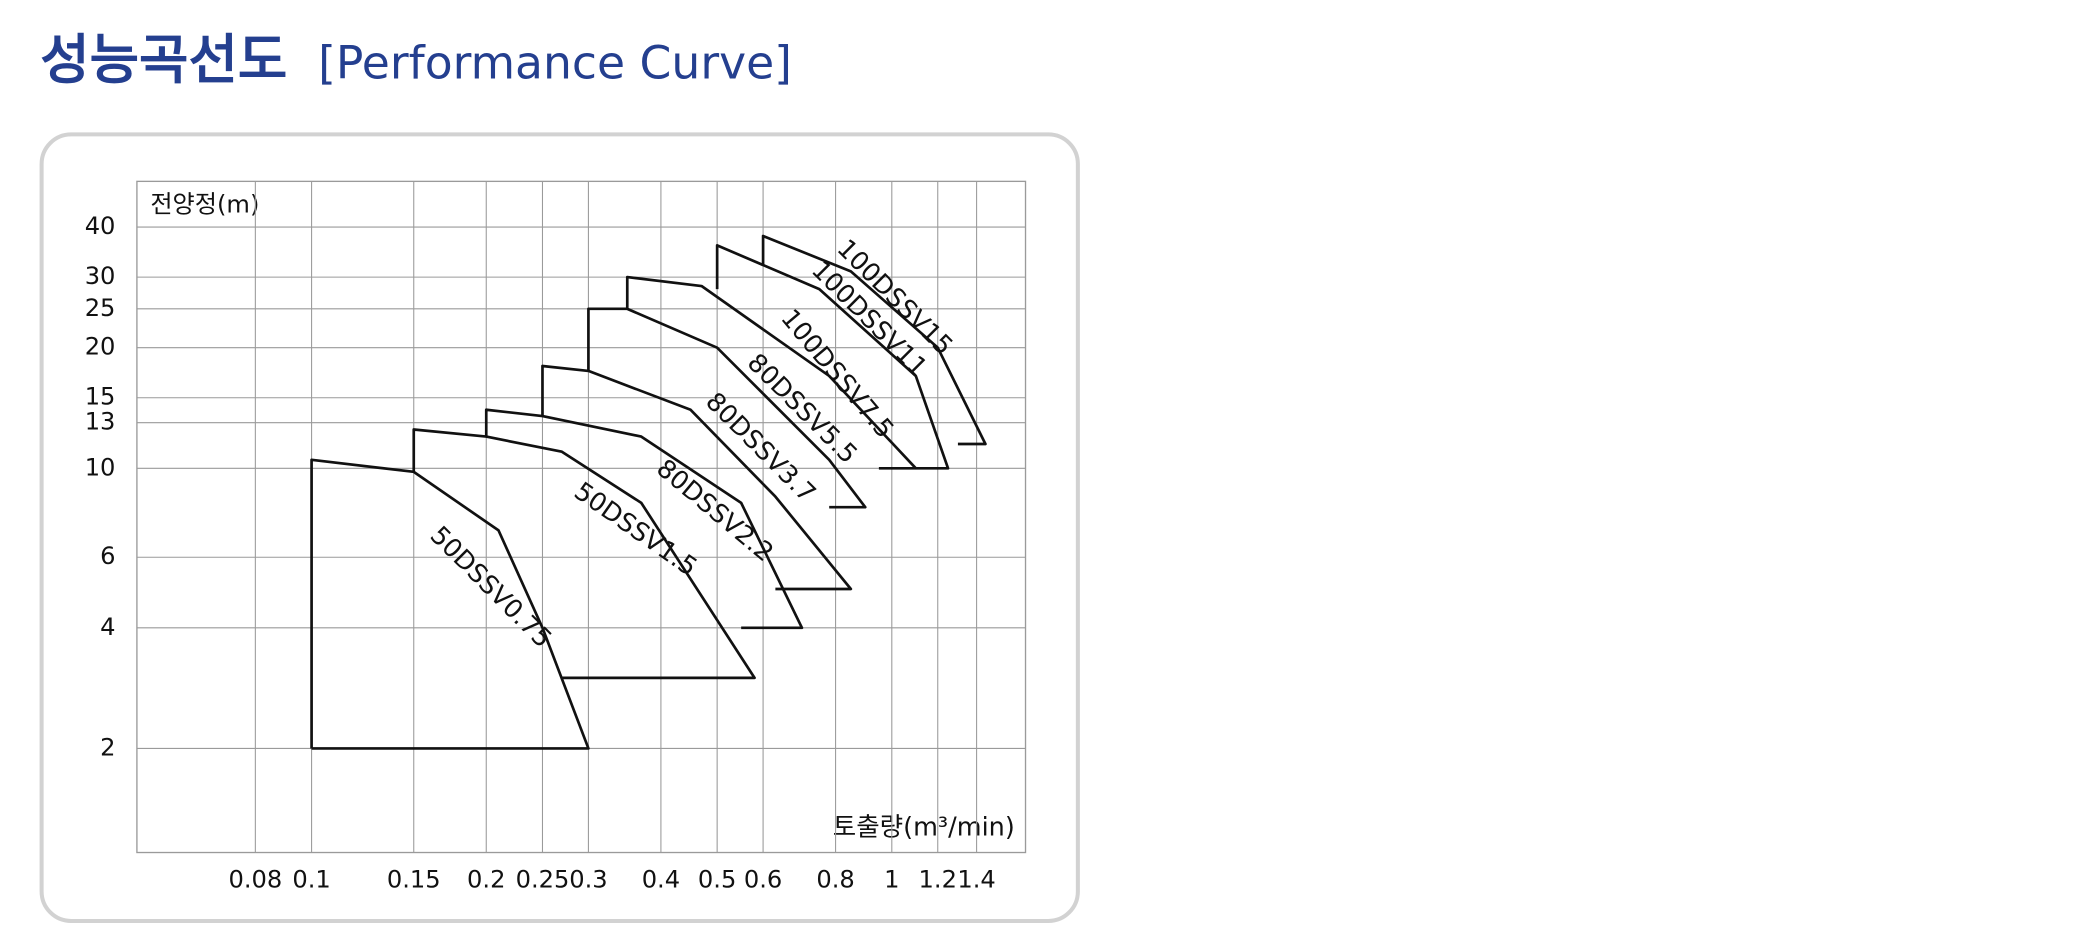 The width and height of the screenshot is (2094, 952). Describe the element at coordinates (924, 827) in the screenshot. I see `x-axis-label: 토출량(m³/min)` at that location.